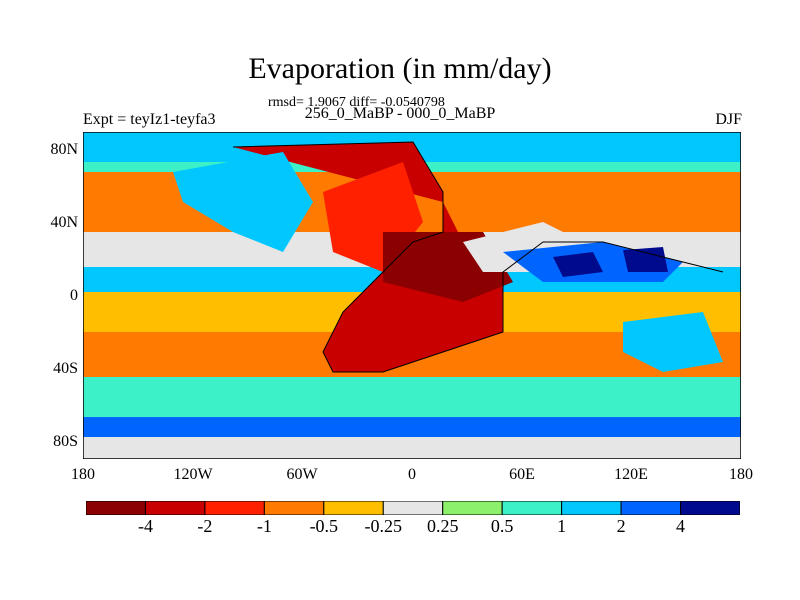  What do you see at coordinates (302, 474) in the screenshot?
I see `x-tick-label: 60W` at bounding box center [302, 474].